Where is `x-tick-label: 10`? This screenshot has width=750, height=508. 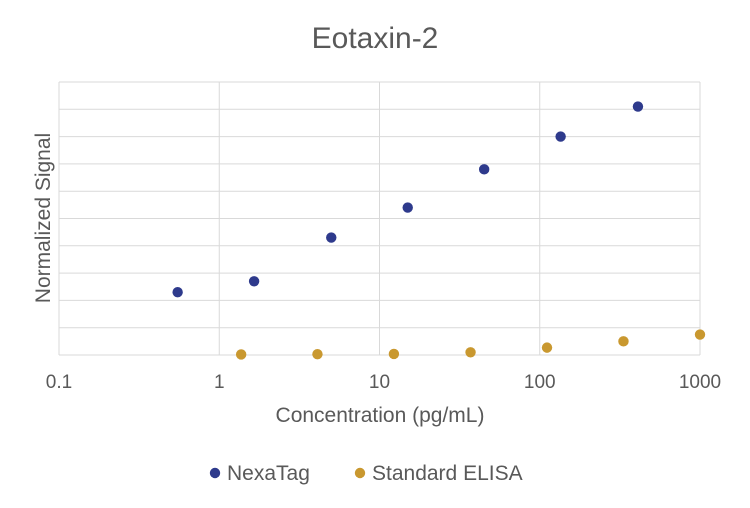
x-tick-label: 10 is located at coordinates (379, 382).